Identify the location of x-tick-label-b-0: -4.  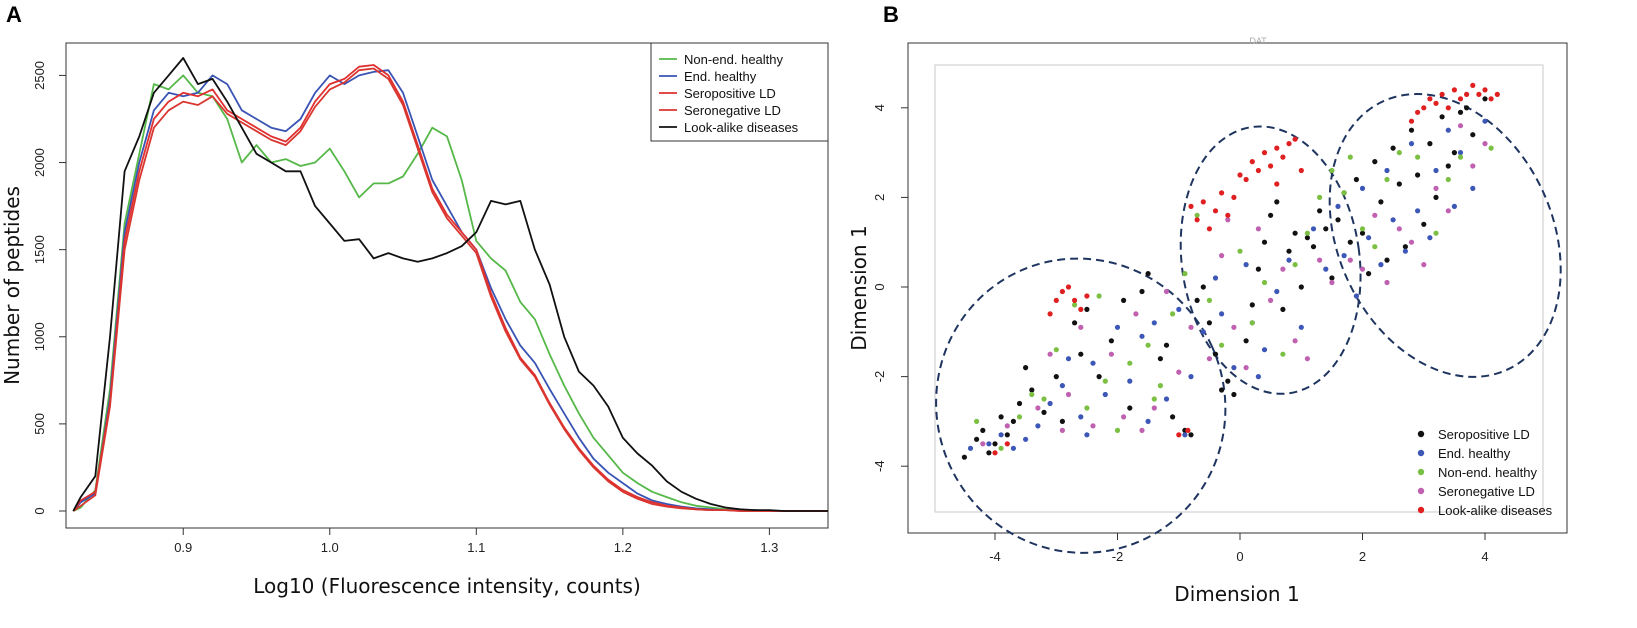
(995, 556).